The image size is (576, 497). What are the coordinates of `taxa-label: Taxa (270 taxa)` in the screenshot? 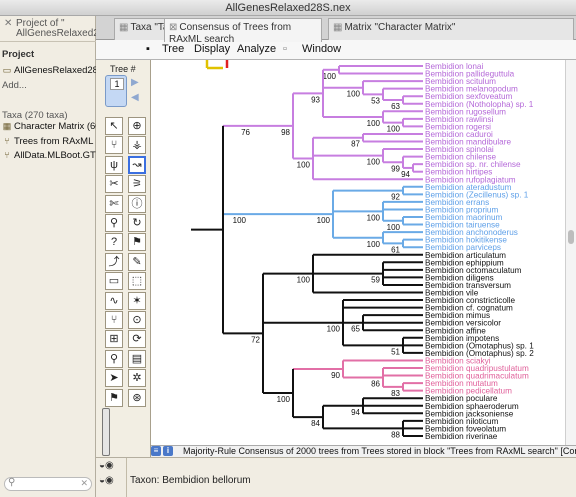 It's located at (35, 115).